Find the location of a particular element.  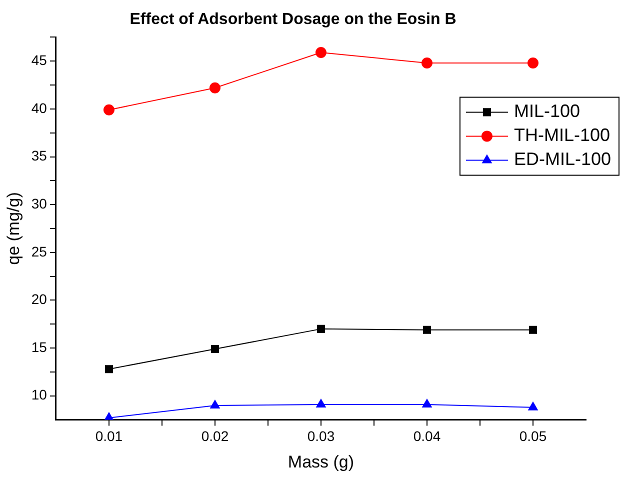

y-tick-label: 25 is located at coordinates (39, 251).